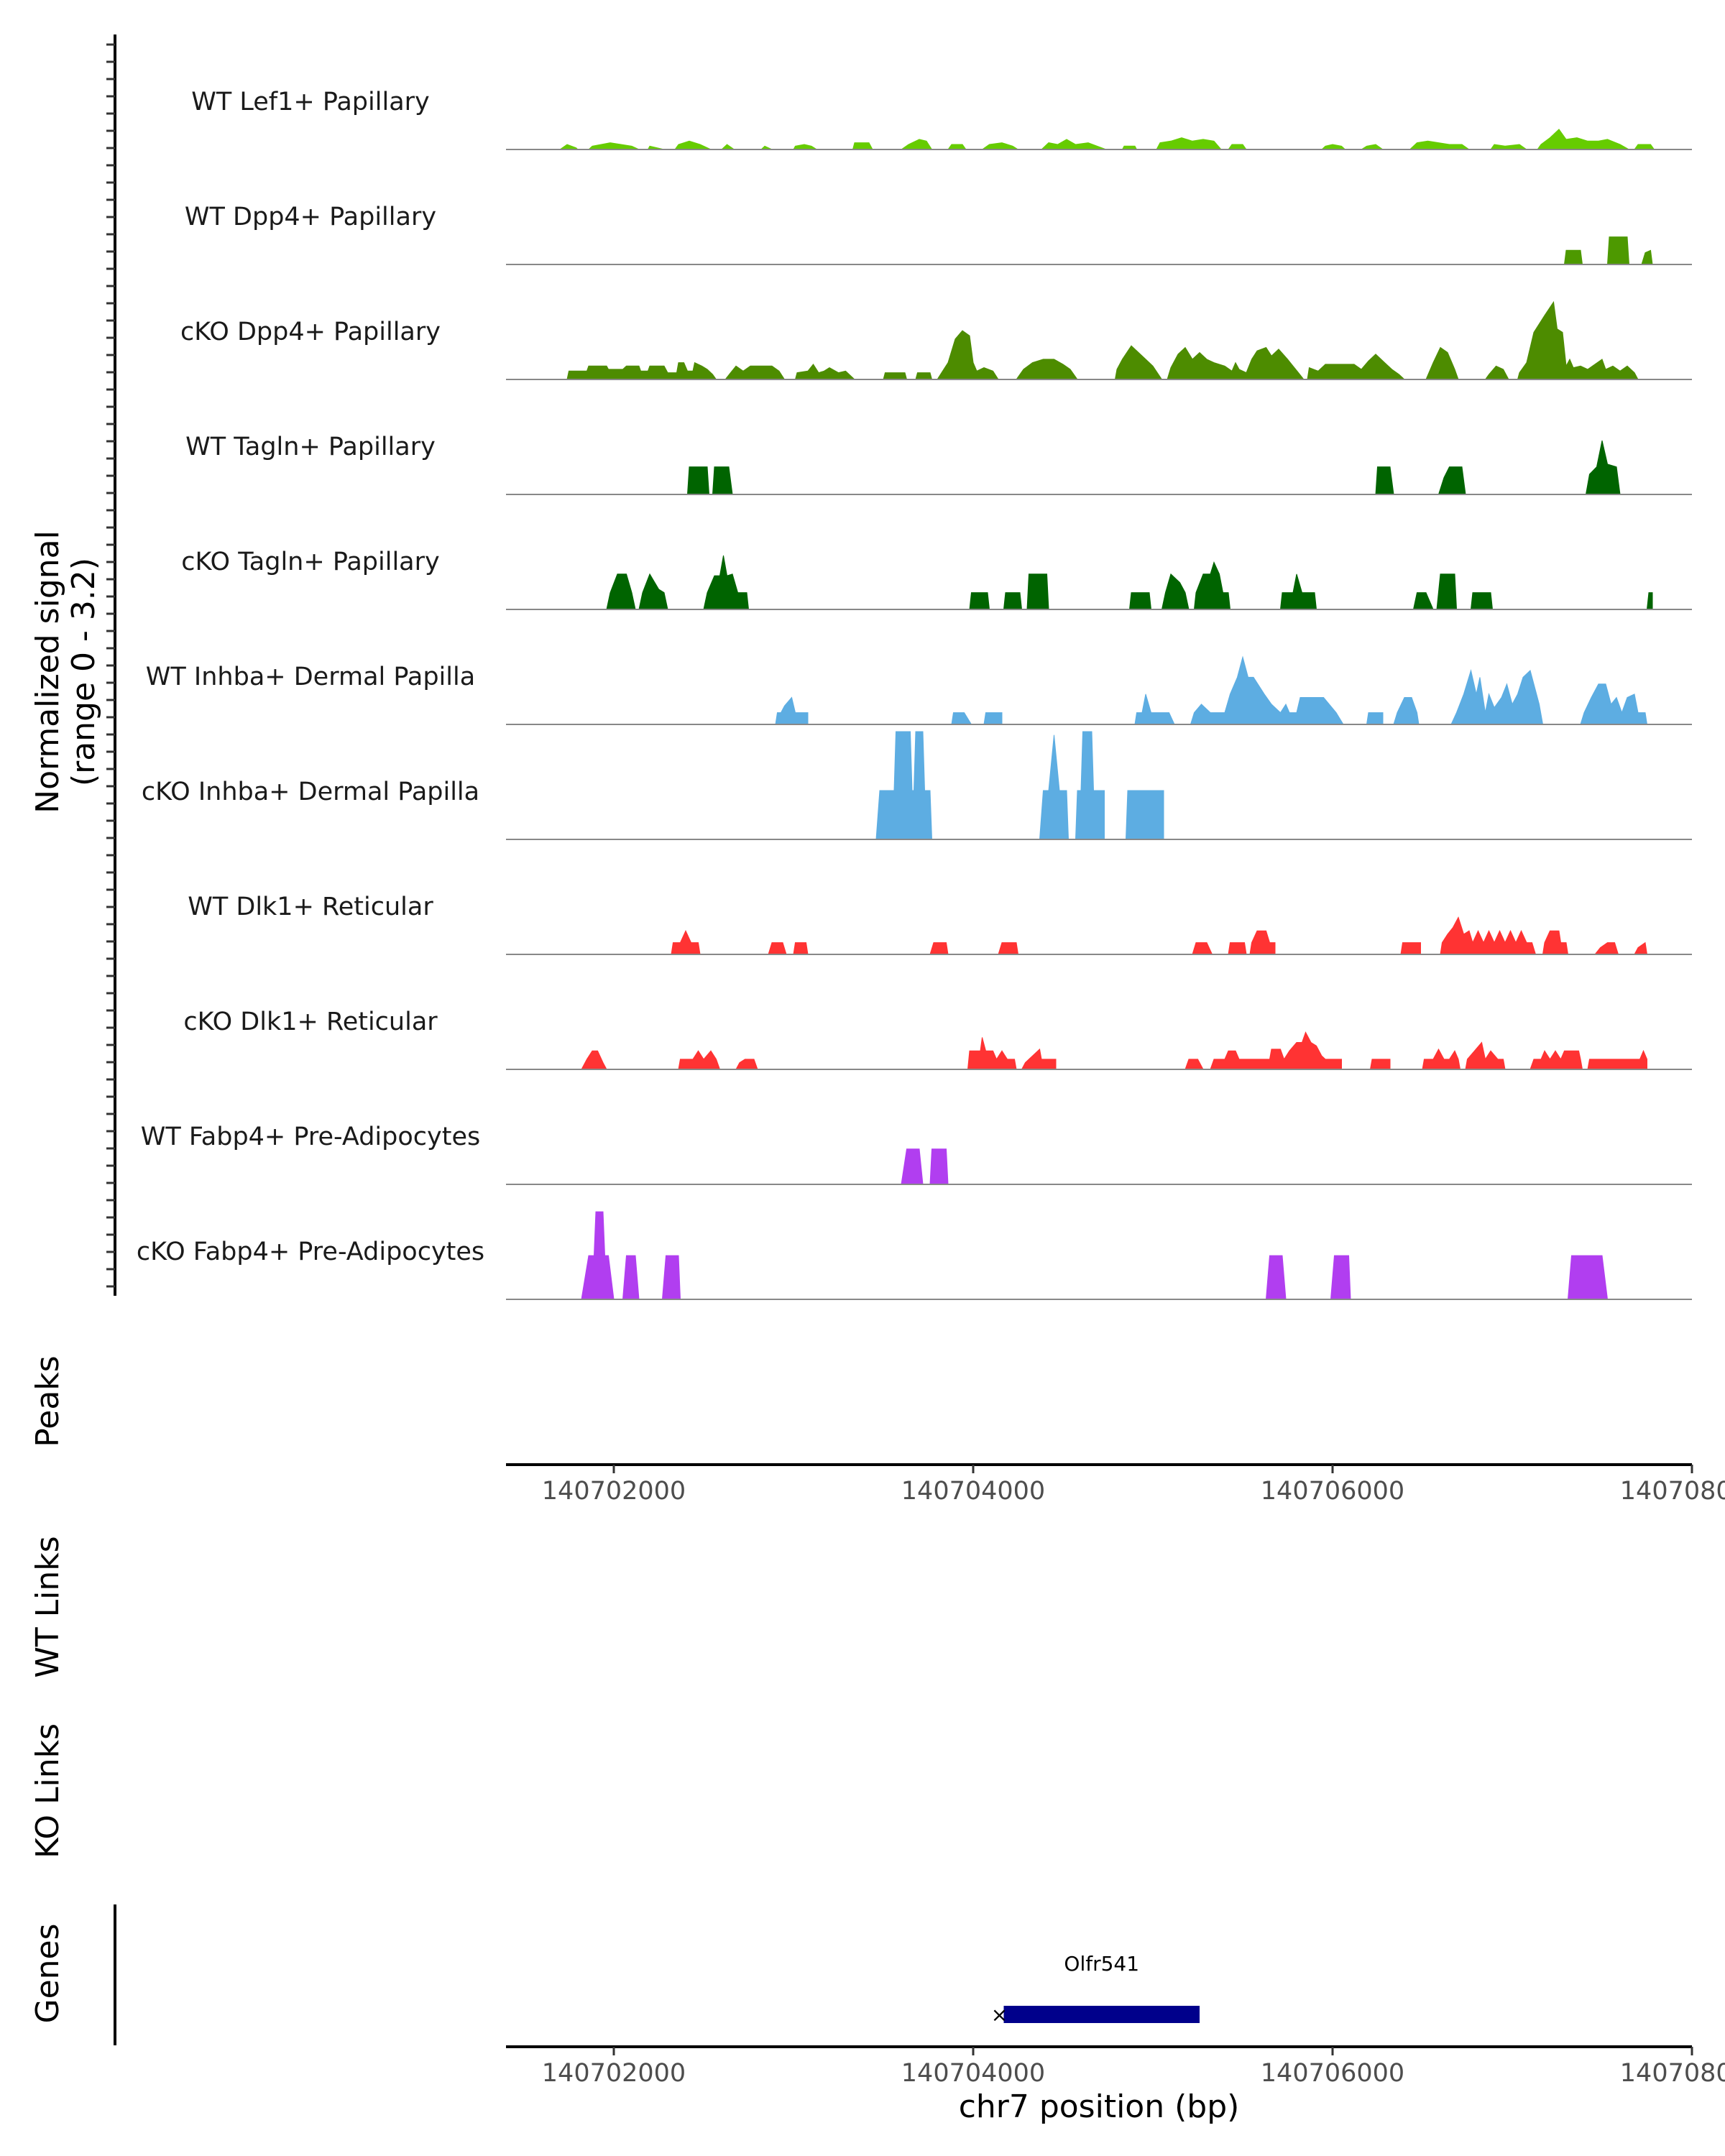 This screenshot has height=2156, width=1725. What do you see at coordinates (1133, 2067) in the screenshot?
I see `x-axis-ticks-bottom: 140702000 140704000 140706000 140708000` at bounding box center [1133, 2067].